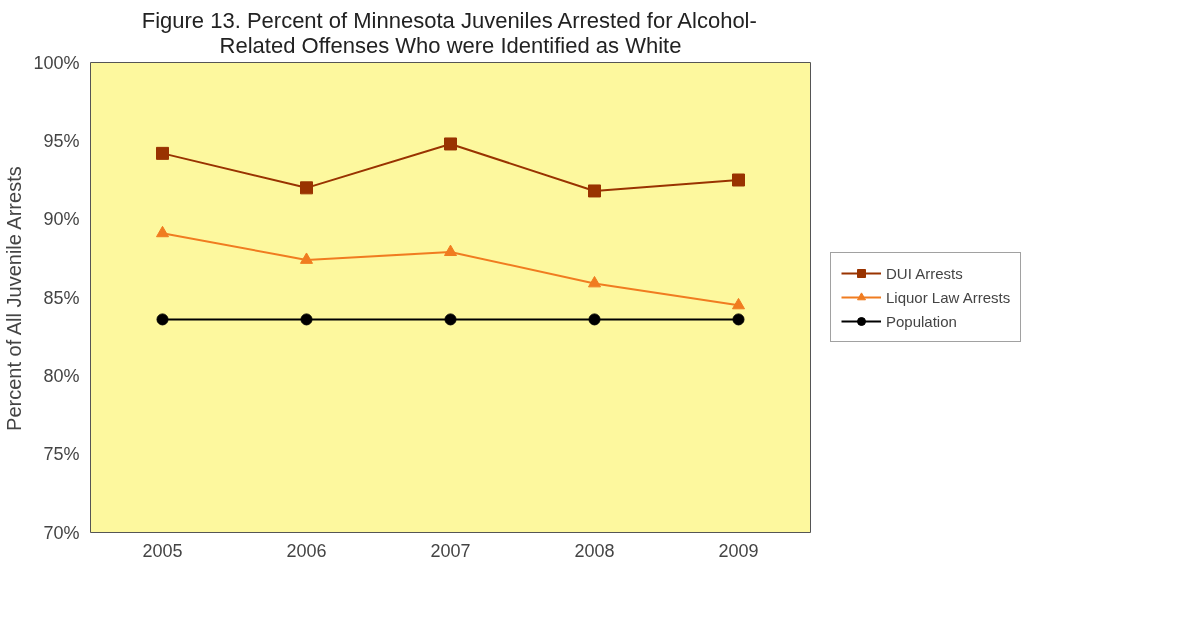 The height and width of the screenshot is (637, 1183). What do you see at coordinates (14, 298) in the screenshot?
I see `y-axis-title: Percent of All Juvenile Arrests` at bounding box center [14, 298].